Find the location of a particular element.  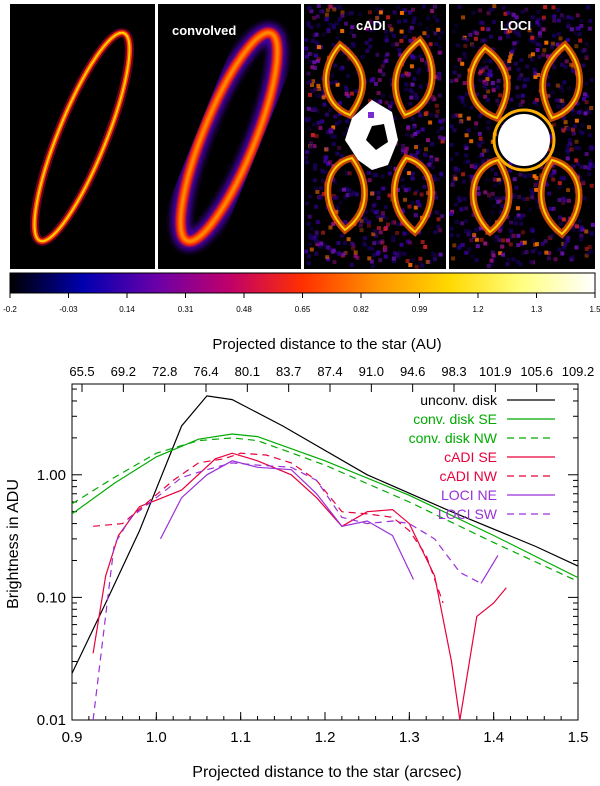

colorbar-tick-label: 1.2 is located at coordinates (478, 309).